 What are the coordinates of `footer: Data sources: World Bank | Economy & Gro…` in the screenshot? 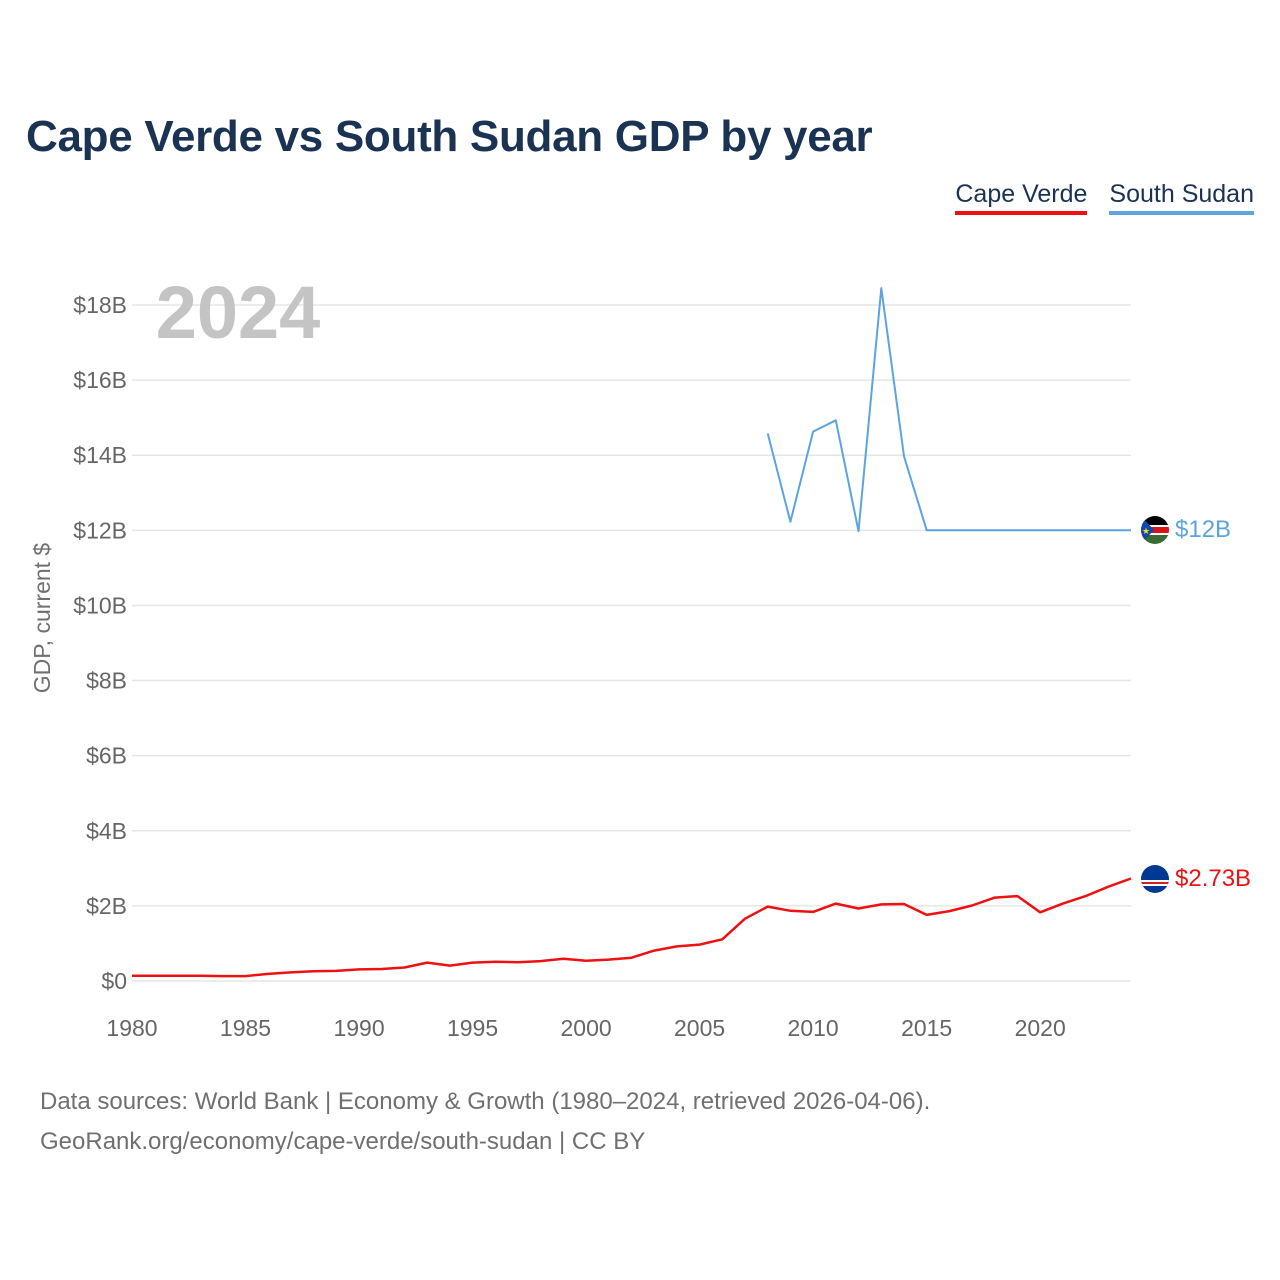 It's located at (485, 1122).